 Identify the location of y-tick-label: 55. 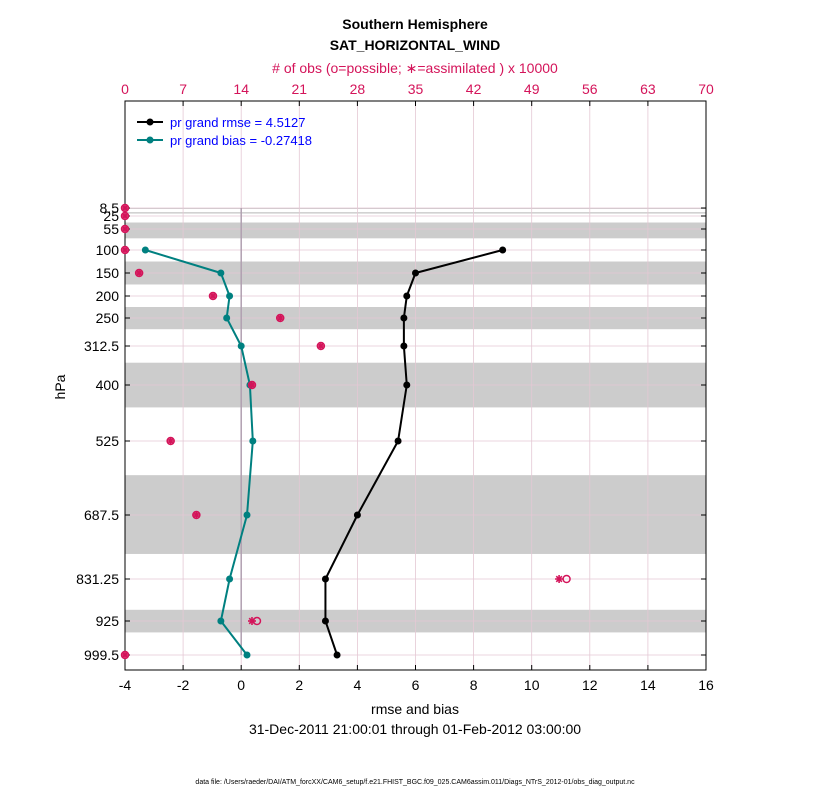
(111, 229).